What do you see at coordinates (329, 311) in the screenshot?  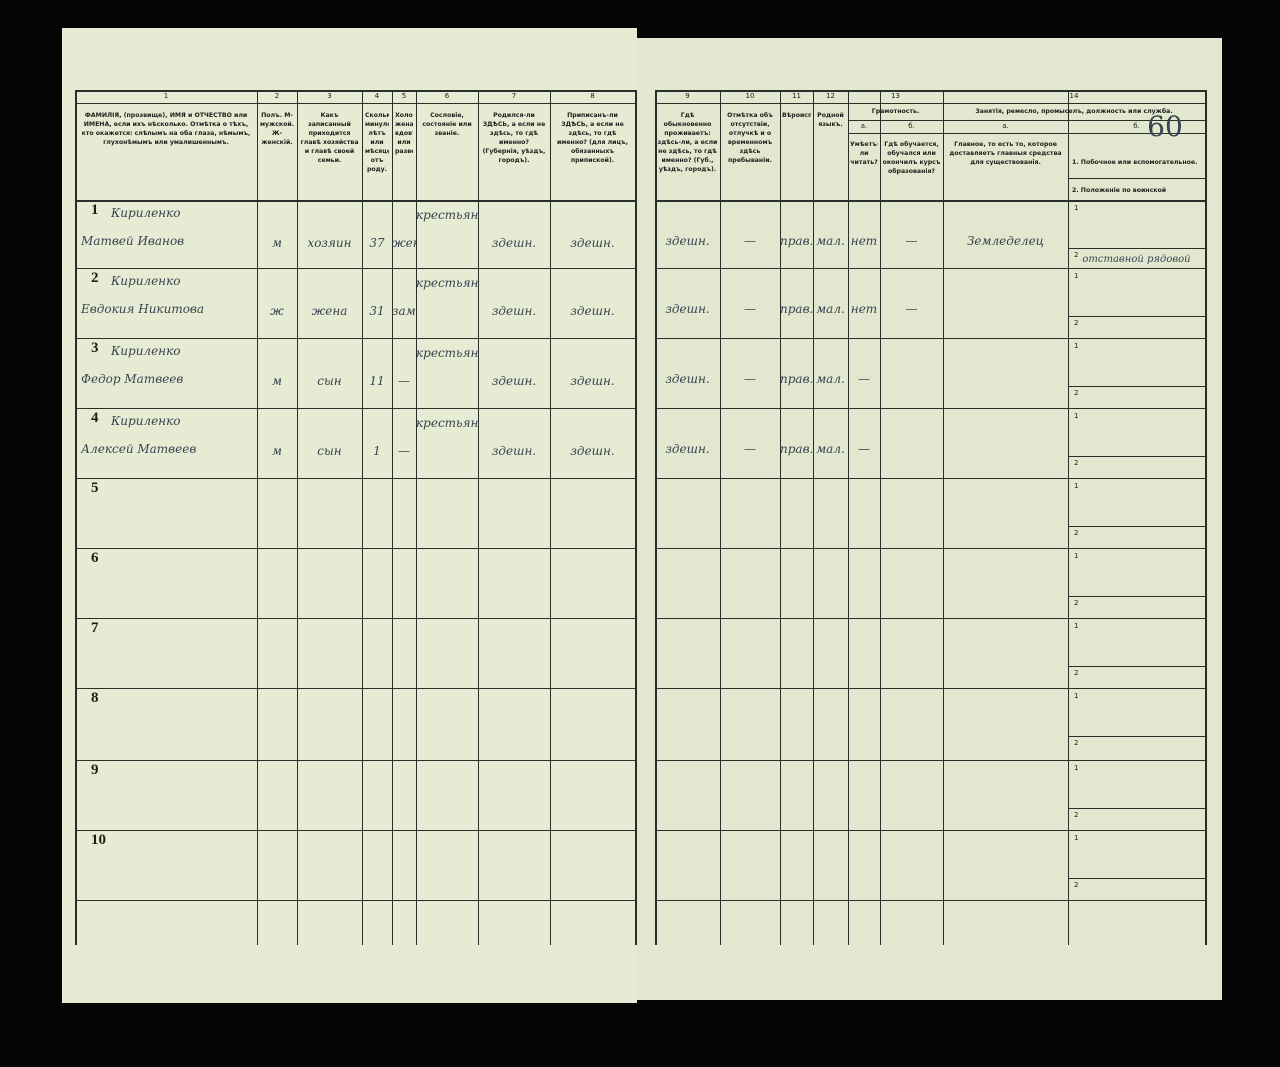 I see `entry-relation: жена` at bounding box center [329, 311].